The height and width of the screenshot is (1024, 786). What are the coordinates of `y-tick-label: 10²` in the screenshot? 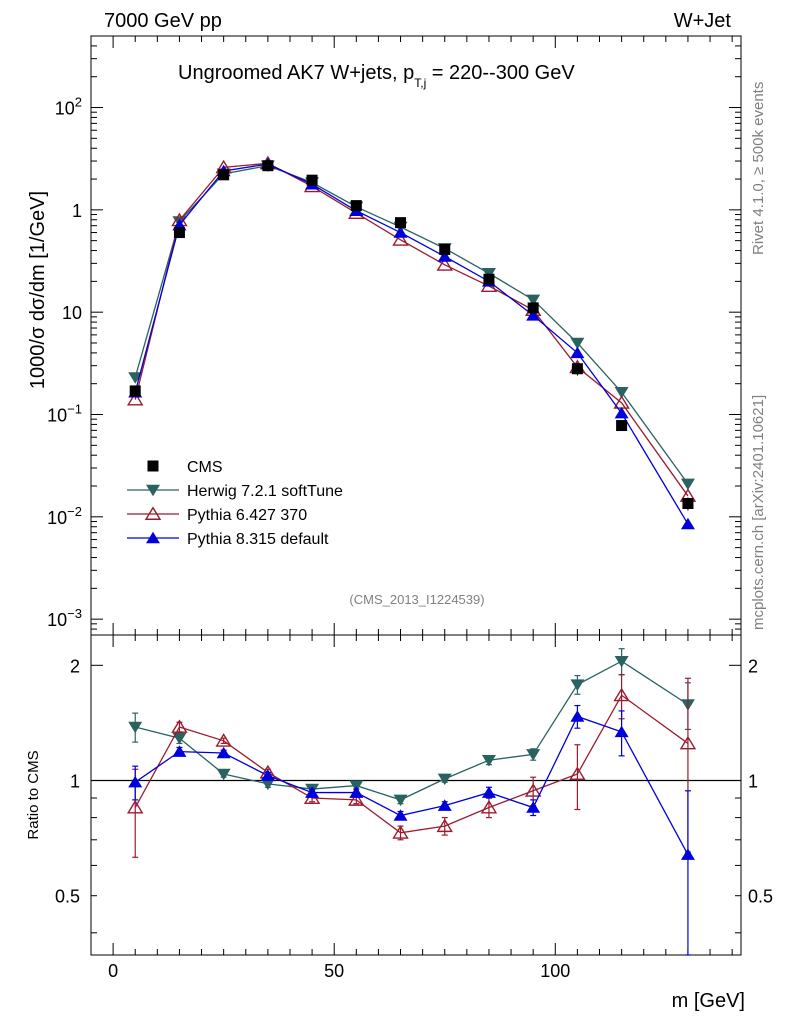 It's located at (68, 107).